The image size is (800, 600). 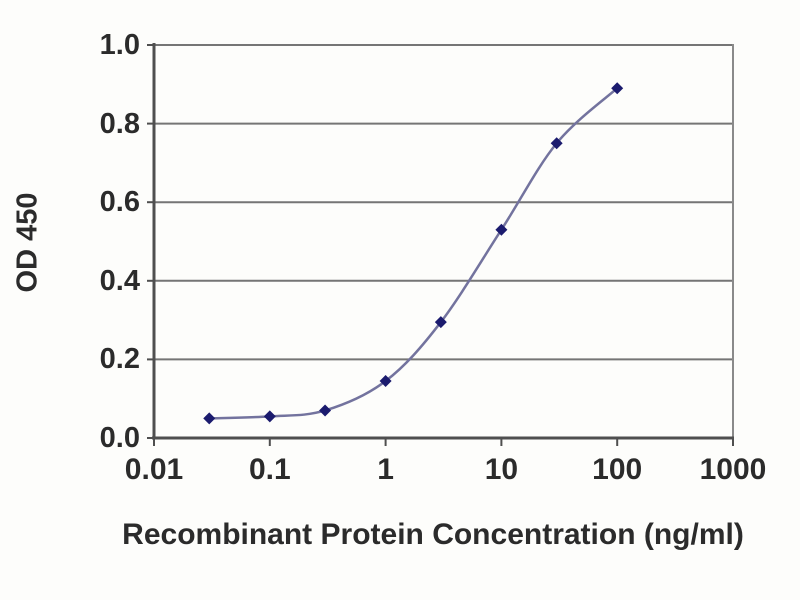 I want to click on x-tick-label: 10, so click(x=501, y=469).